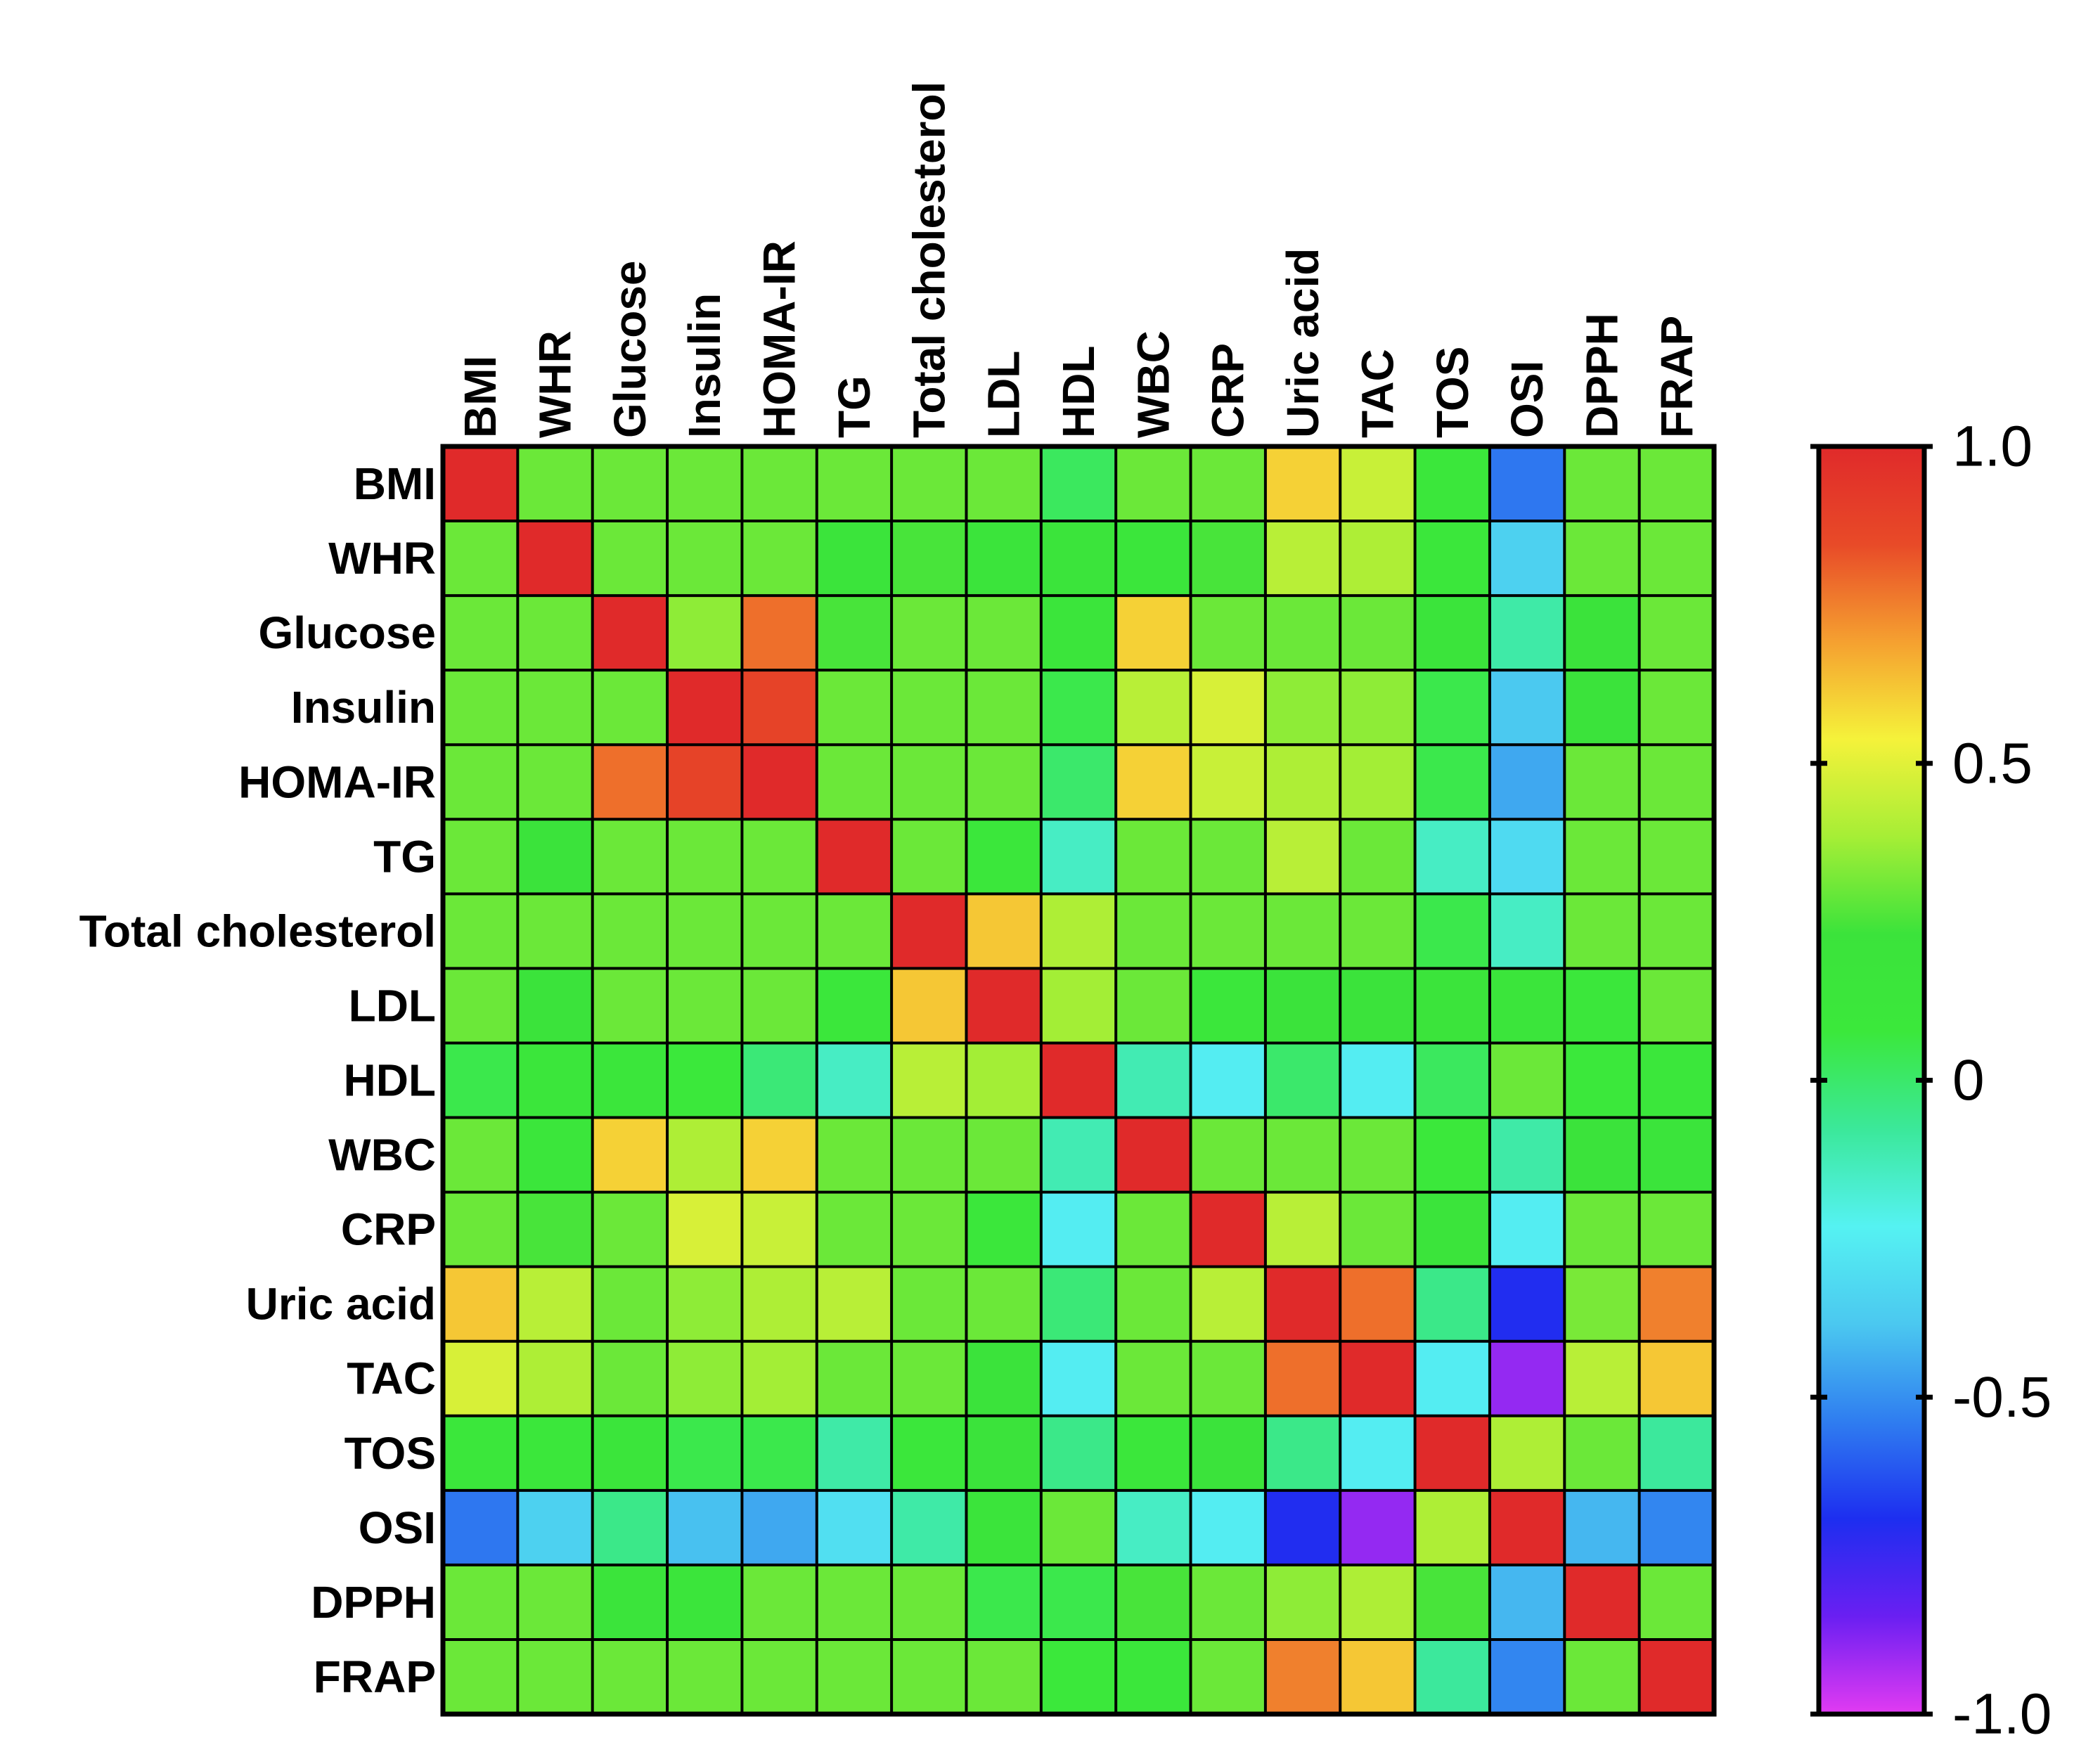  What do you see at coordinates (1601, 375) in the screenshot?
I see `column-label: DPPH` at bounding box center [1601, 375].